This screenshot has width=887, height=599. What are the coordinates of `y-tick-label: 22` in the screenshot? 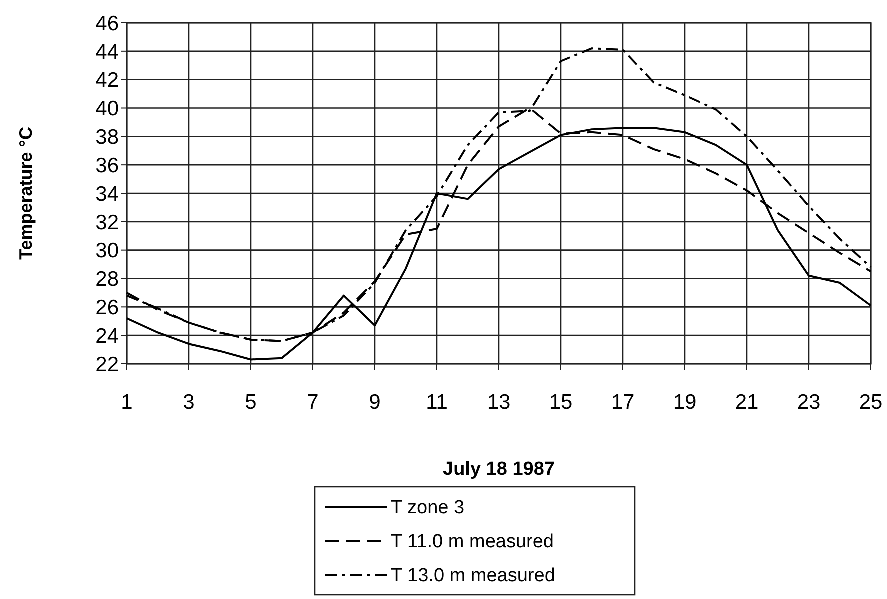 It's located at (107, 364).